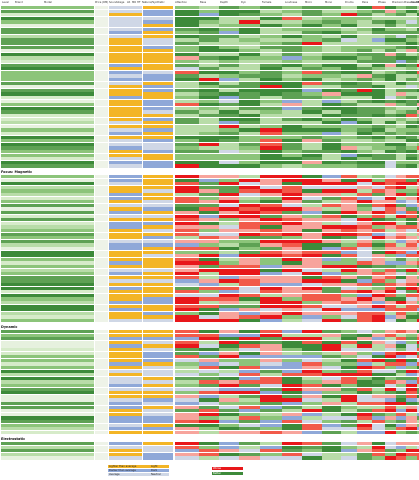 The width and height of the screenshot is (419, 480). What do you see at coordinates (17, 172) in the screenshot?
I see `section-title-magnetic: Focus: Magnetic` at bounding box center [17, 172].